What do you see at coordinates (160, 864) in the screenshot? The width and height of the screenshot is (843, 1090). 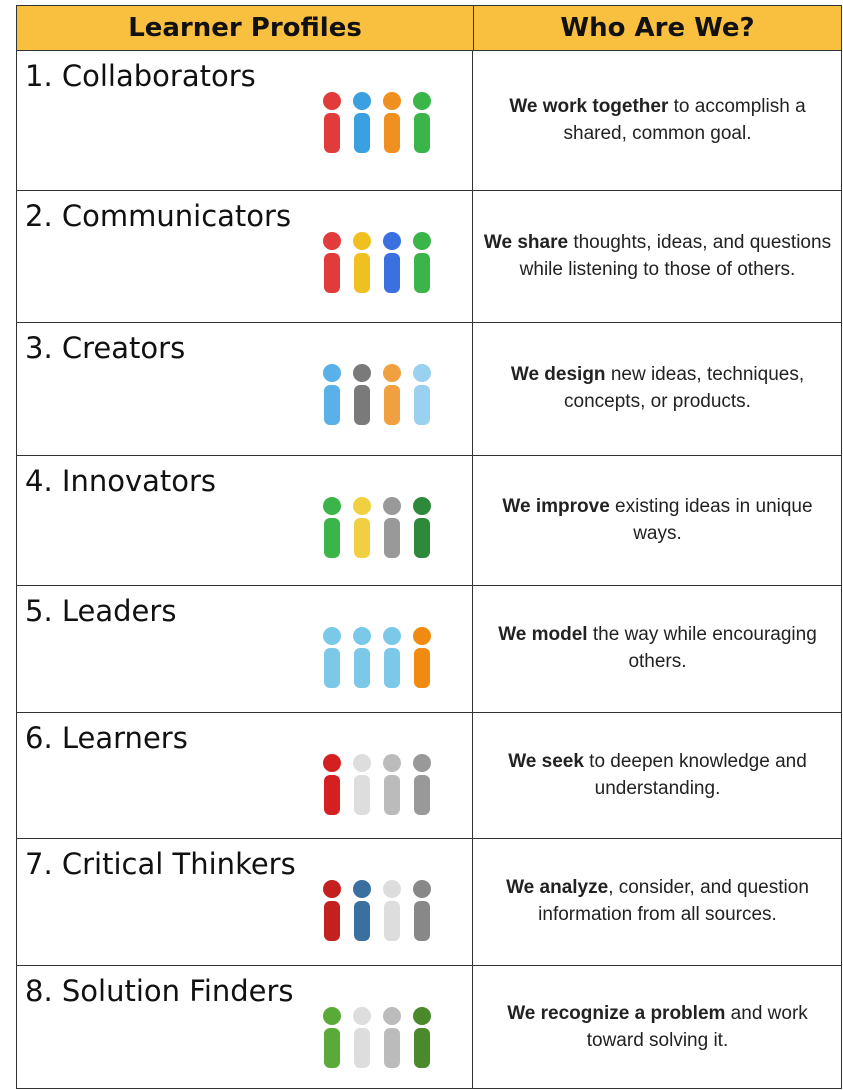 I see `profile-name: 7. Critical Thinkers` at bounding box center [160, 864].